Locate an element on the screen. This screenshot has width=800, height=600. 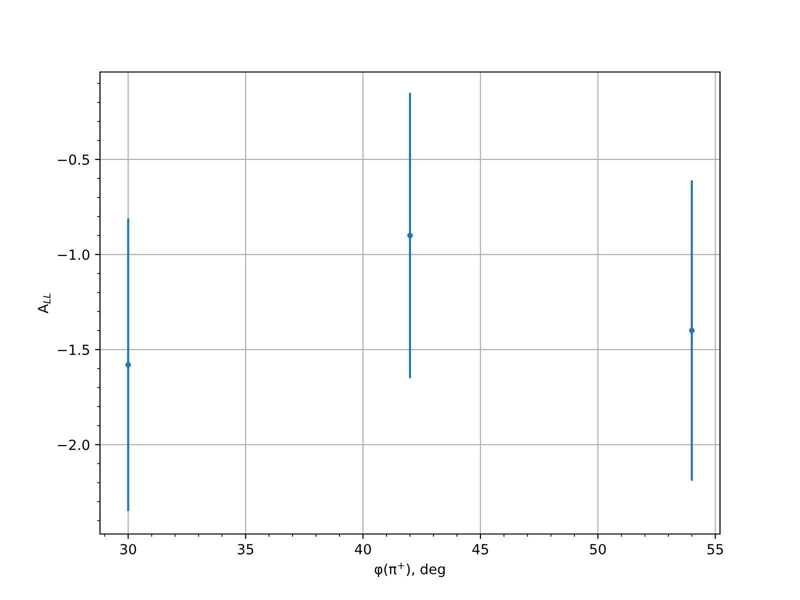
y-tick-label: −1.5 is located at coordinates (74, 350).